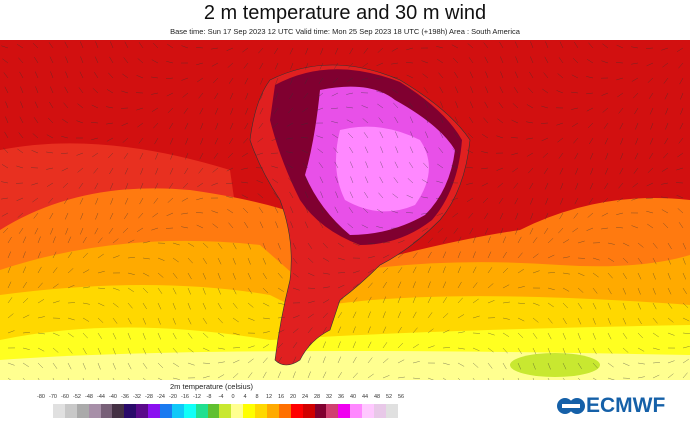 The width and height of the screenshot is (690, 422). What do you see at coordinates (70, 411) in the screenshot?
I see `legend-swatch` at bounding box center [70, 411].